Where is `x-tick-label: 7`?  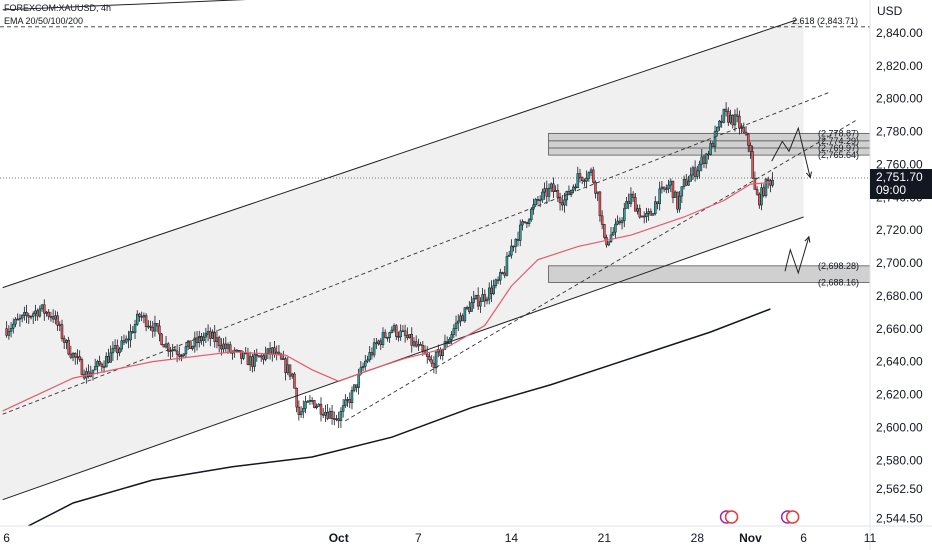
x-tick-label: 7 is located at coordinates (418, 538).